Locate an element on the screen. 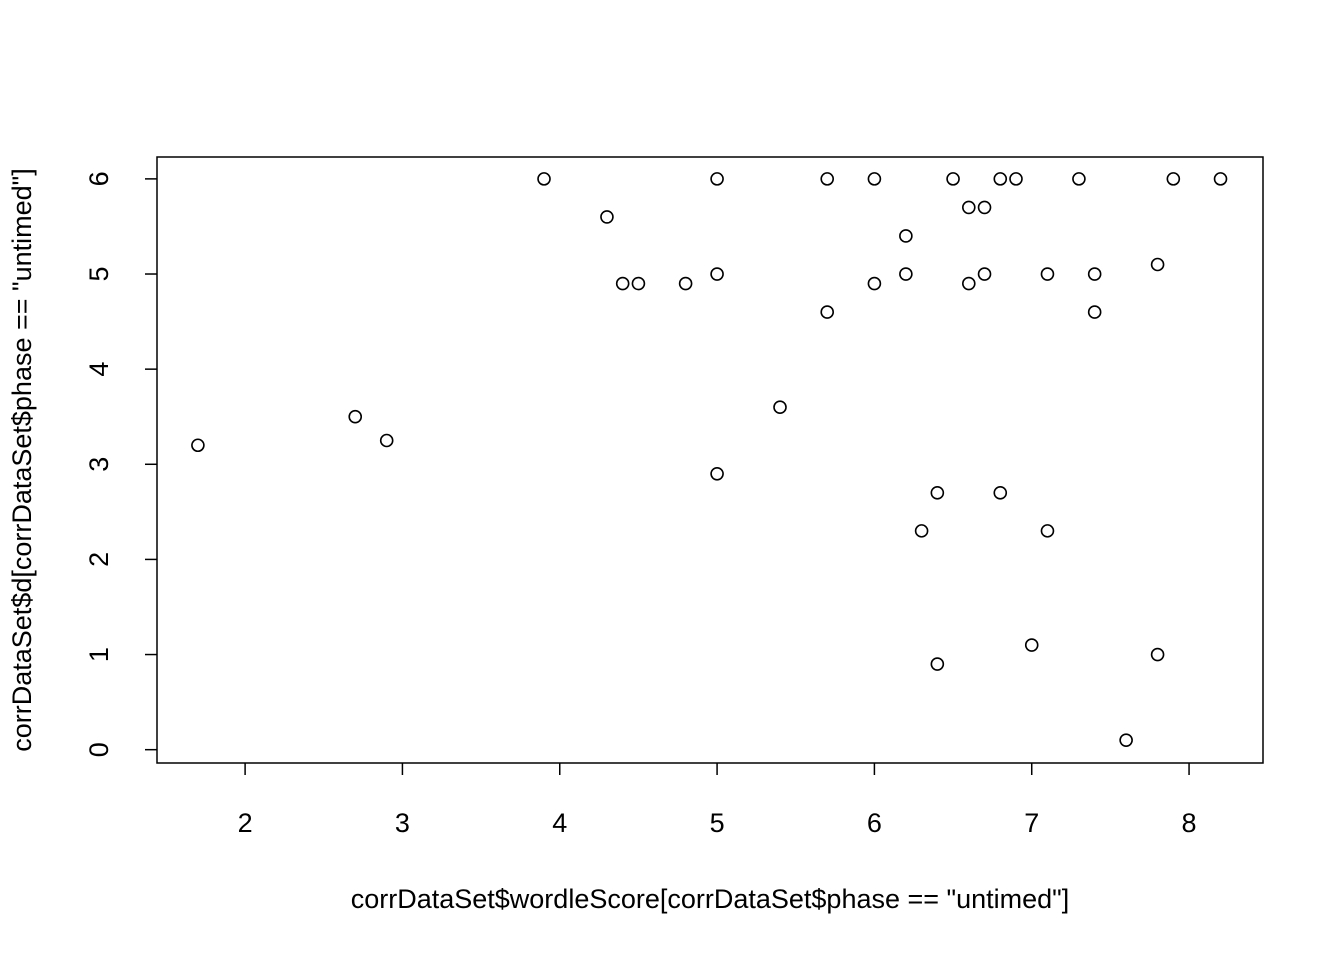 This screenshot has height=960, width=1344. y-tick-label: 2 is located at coordinates (99, 559).